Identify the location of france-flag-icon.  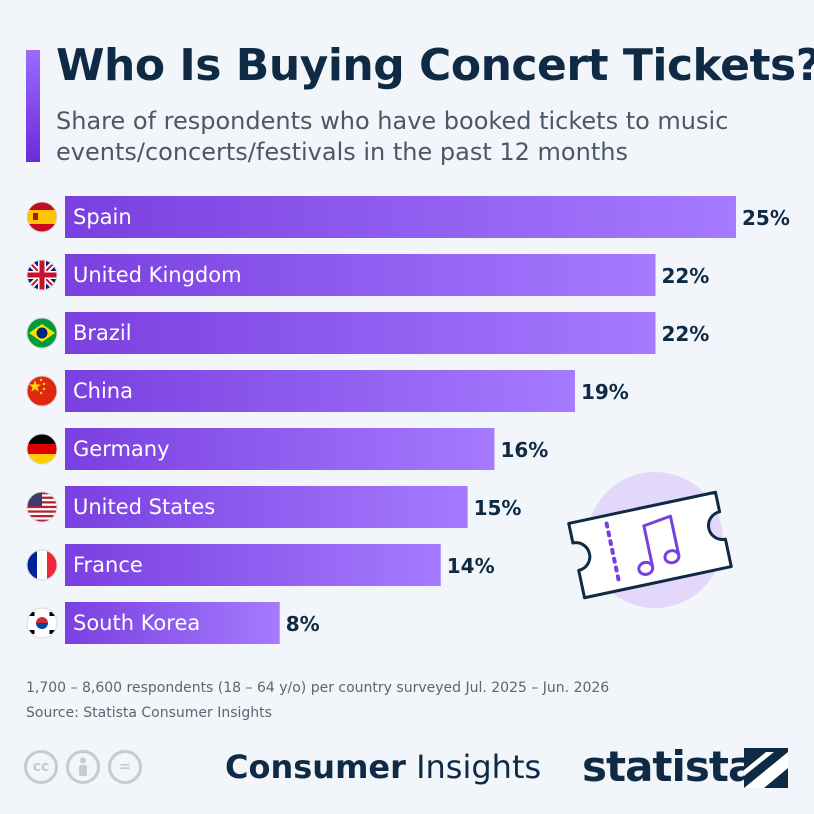
(42, 565).